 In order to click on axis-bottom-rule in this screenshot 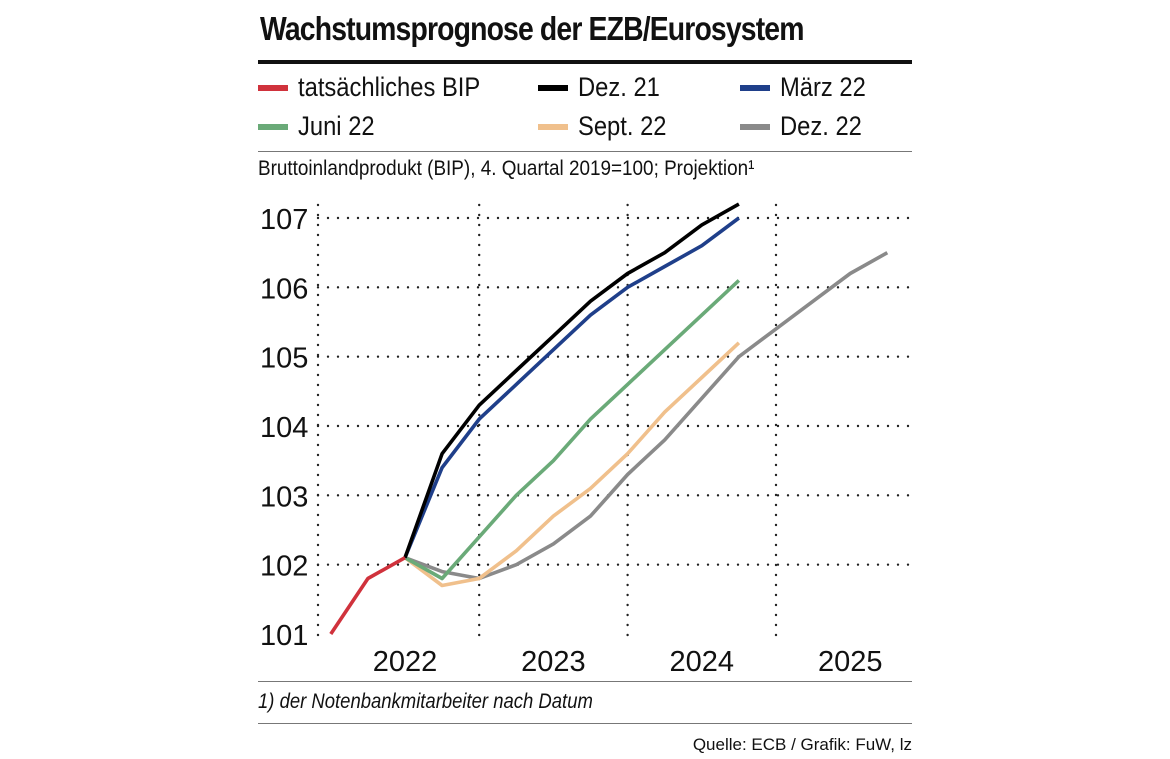, I will do `click(585, 681)`.